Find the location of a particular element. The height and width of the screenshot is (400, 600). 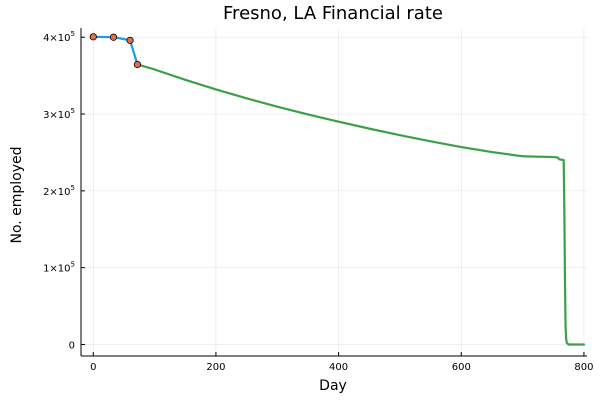

chart-title: Fresno, LA Financial rate is located at coordinates (333, 13).